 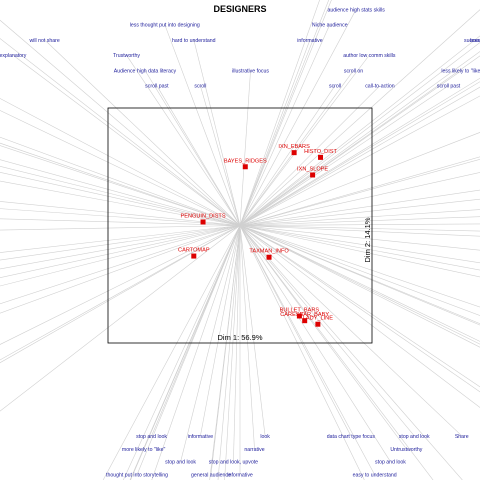 What do you see at coordinates (462, 437) in the screenshot?
I see `term-label: Share` at bounding box center [462, 437].